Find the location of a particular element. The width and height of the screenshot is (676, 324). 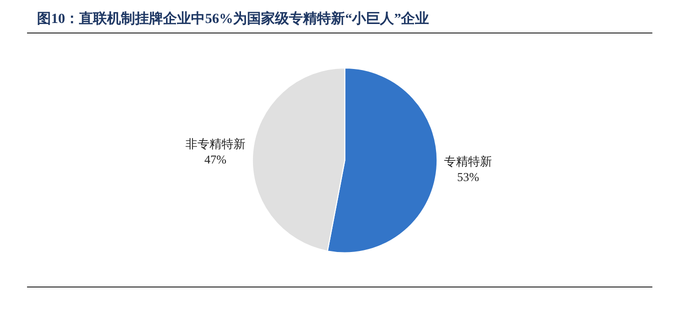

data-label: 53% is located at coordinates (468, 177).